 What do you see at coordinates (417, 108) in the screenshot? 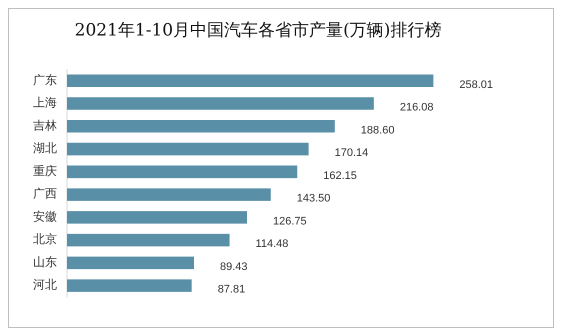
I see `data-label: 216.08` at bounding box center [417, 108].